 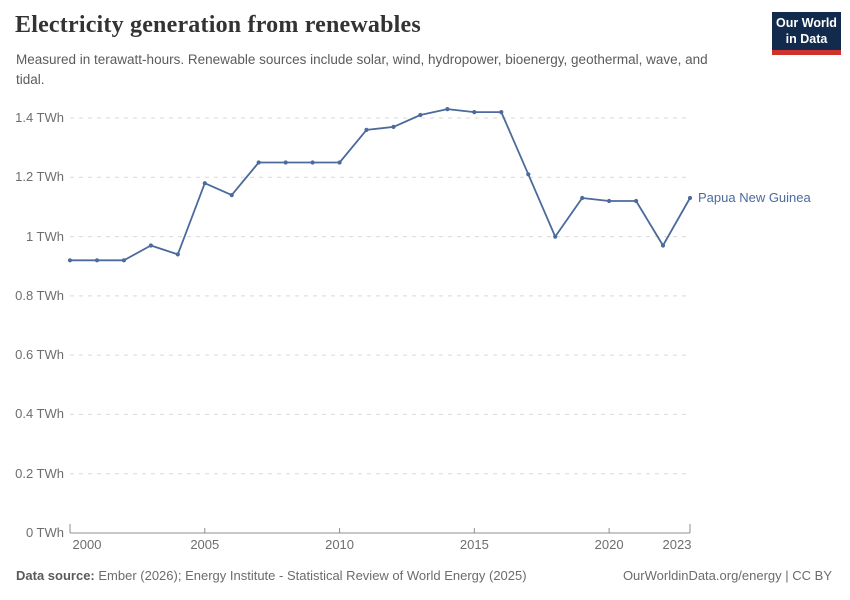 What do you see at coordinates (87, 544) in the screenshot?
I see `x-axis-label: 2000` at bounding box center [87, 544].